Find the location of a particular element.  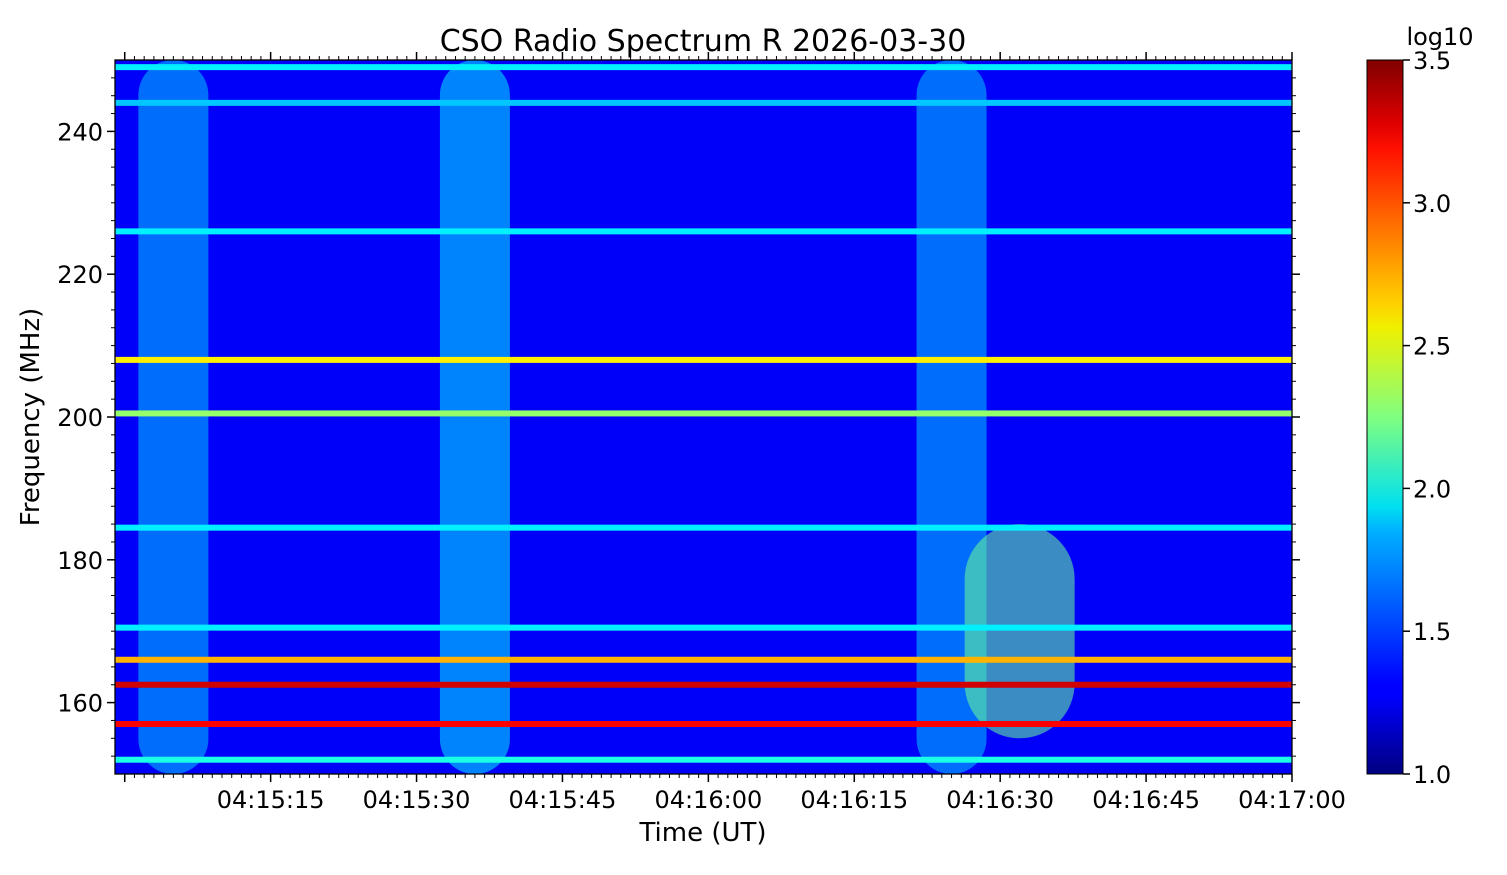

x-tick-label: 04:15:15 is located at coordinates (271, 800).